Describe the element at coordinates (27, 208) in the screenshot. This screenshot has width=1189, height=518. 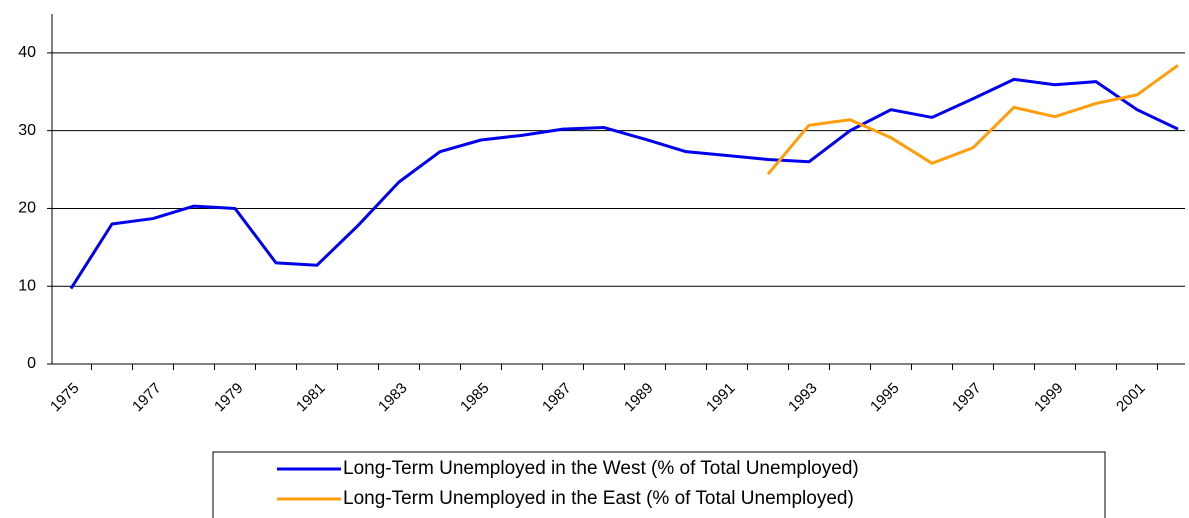
I see `y-tick-label: 20` at that location.